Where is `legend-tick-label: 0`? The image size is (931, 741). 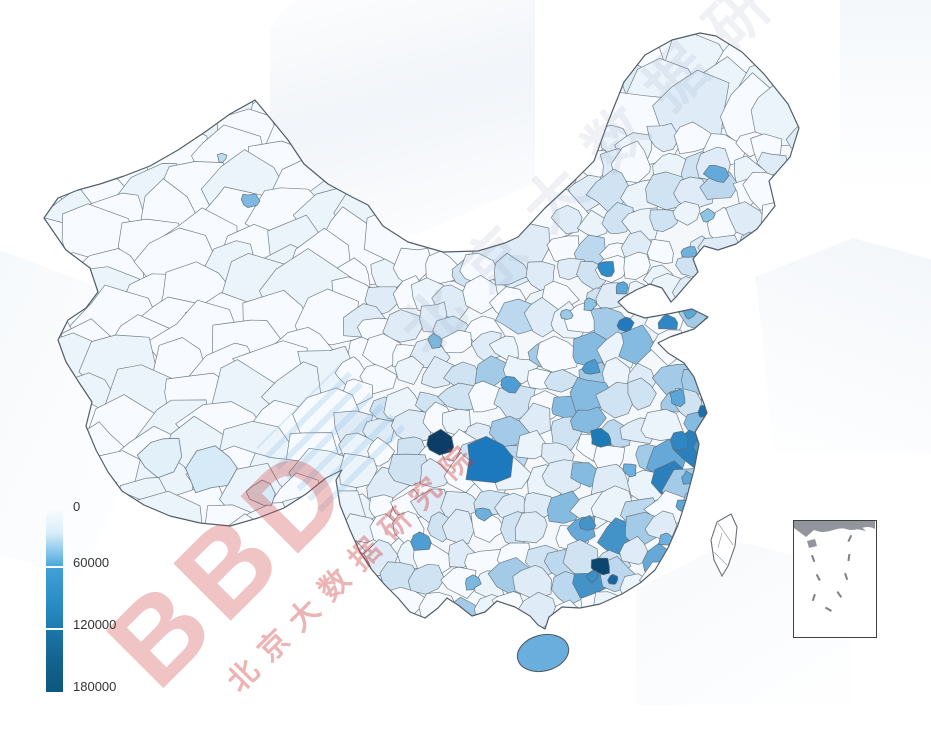
legend-tick-label: 0 is located at coordinates (77, 506).